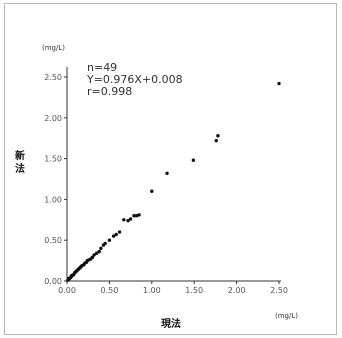 Image resolution: width=342 pixels, height=338 pixels. What do you see at coordinates (20, 155) in the screenshot?
I see `y-axis-title-char: 新` at bounding box center [20, 155].